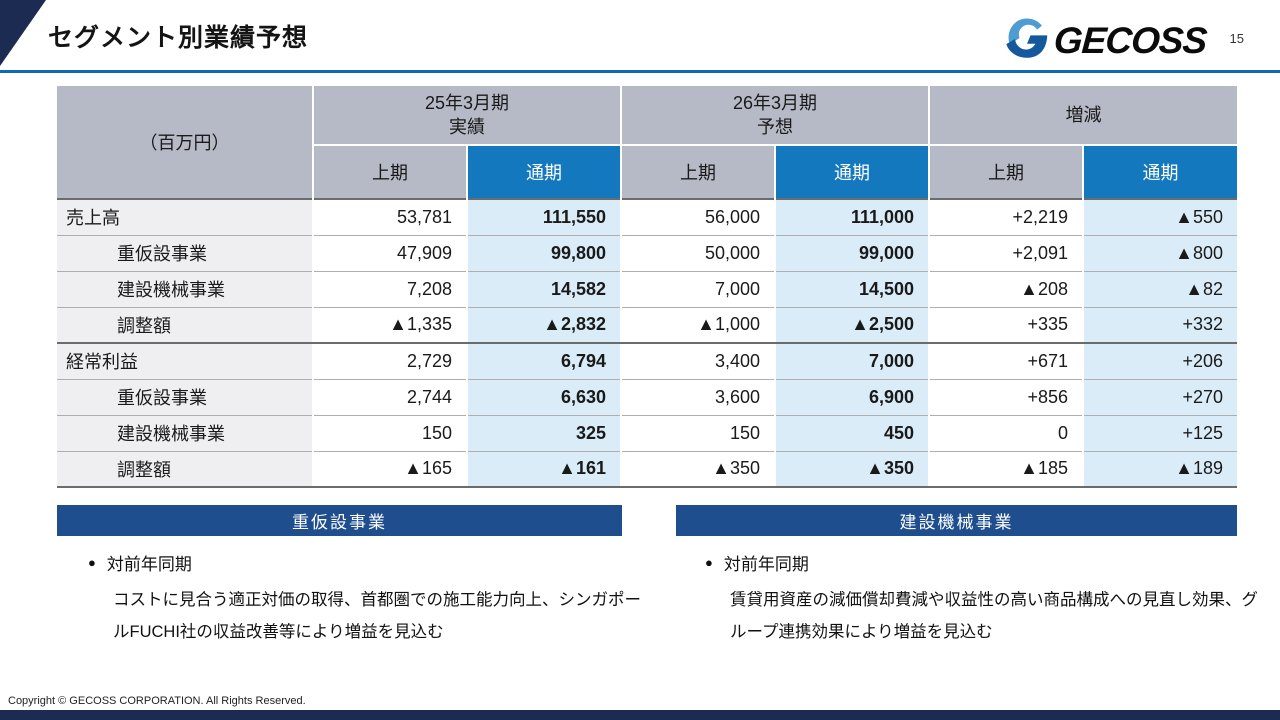  I want to click on cell-value: 14,500, so click(852, 289).